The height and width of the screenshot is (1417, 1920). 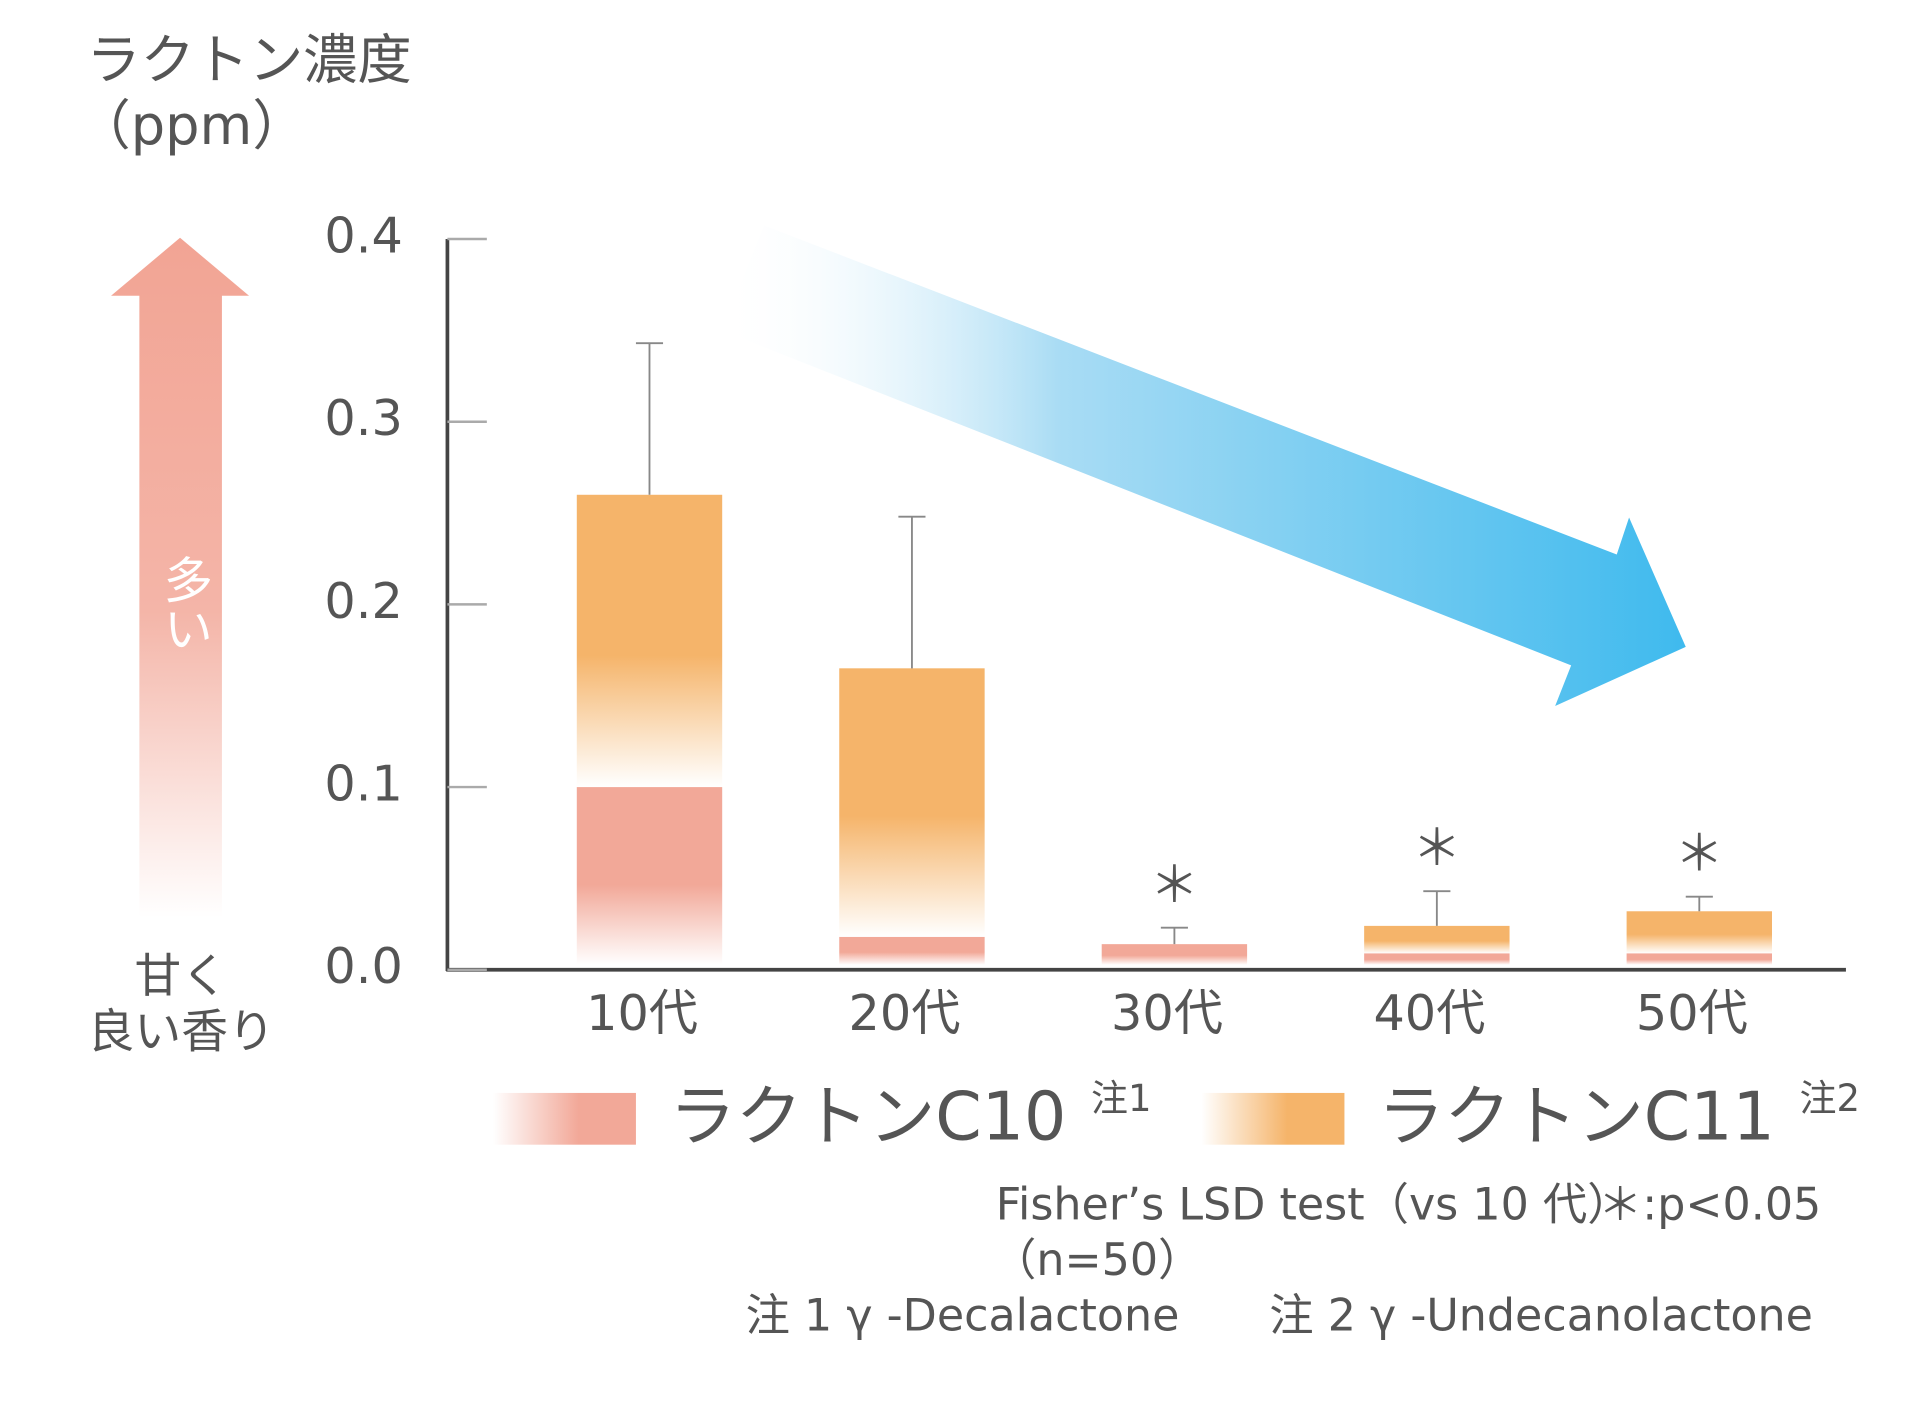 I want to click on x-tick-label: 40代, so click(x=1429, y=1013).